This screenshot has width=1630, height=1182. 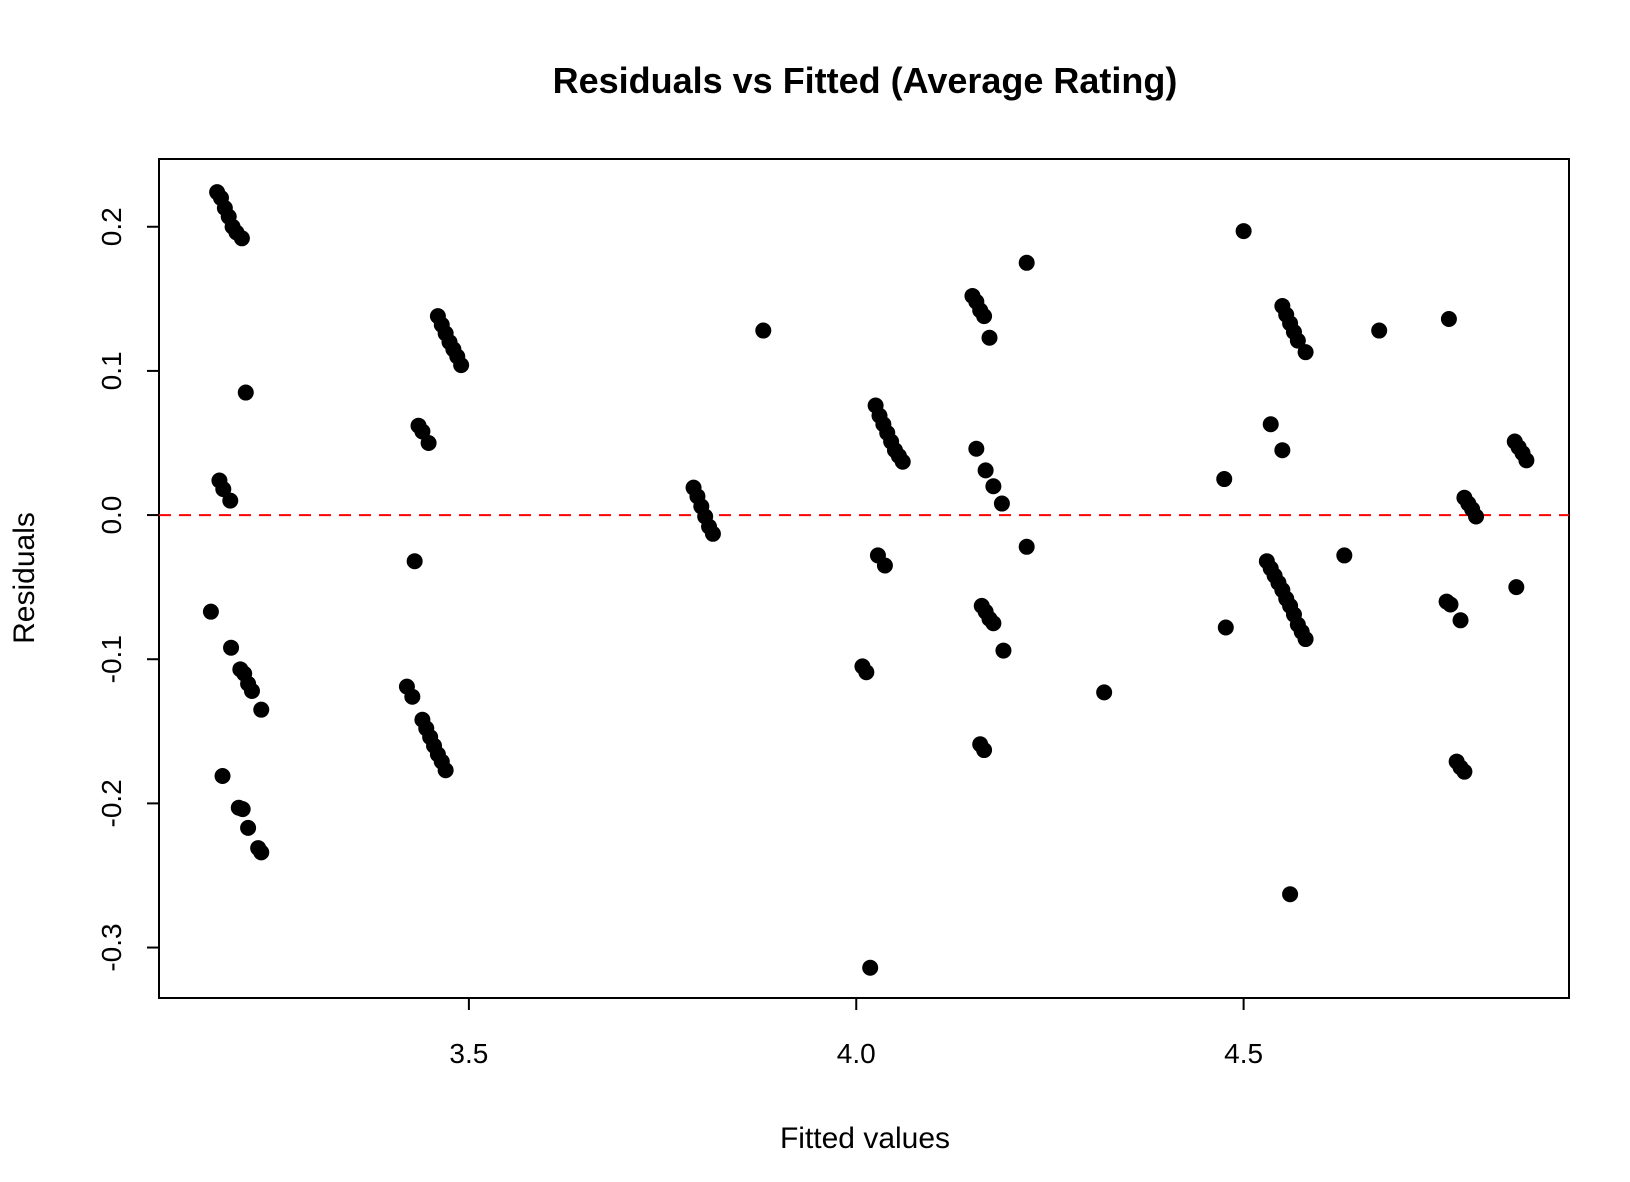 What do you see at coordinates (111, 947) in the screenshot?
I see `y-tick-label-0: -0.3` at bounding box center [111, 947].